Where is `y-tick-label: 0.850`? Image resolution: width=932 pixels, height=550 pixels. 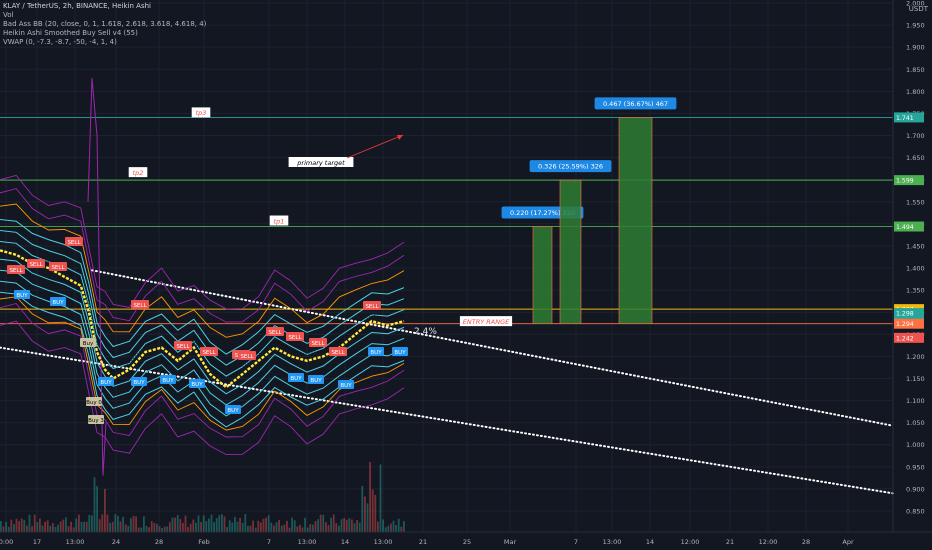 y-tick-label: 0.850 is located at coordinates (915, 512).